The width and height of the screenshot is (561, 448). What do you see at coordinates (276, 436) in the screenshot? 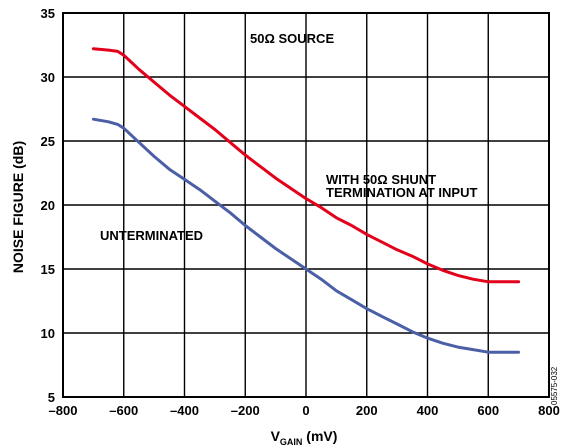
I see `x-axis-title-main: V` at bounding box center [276, 436].